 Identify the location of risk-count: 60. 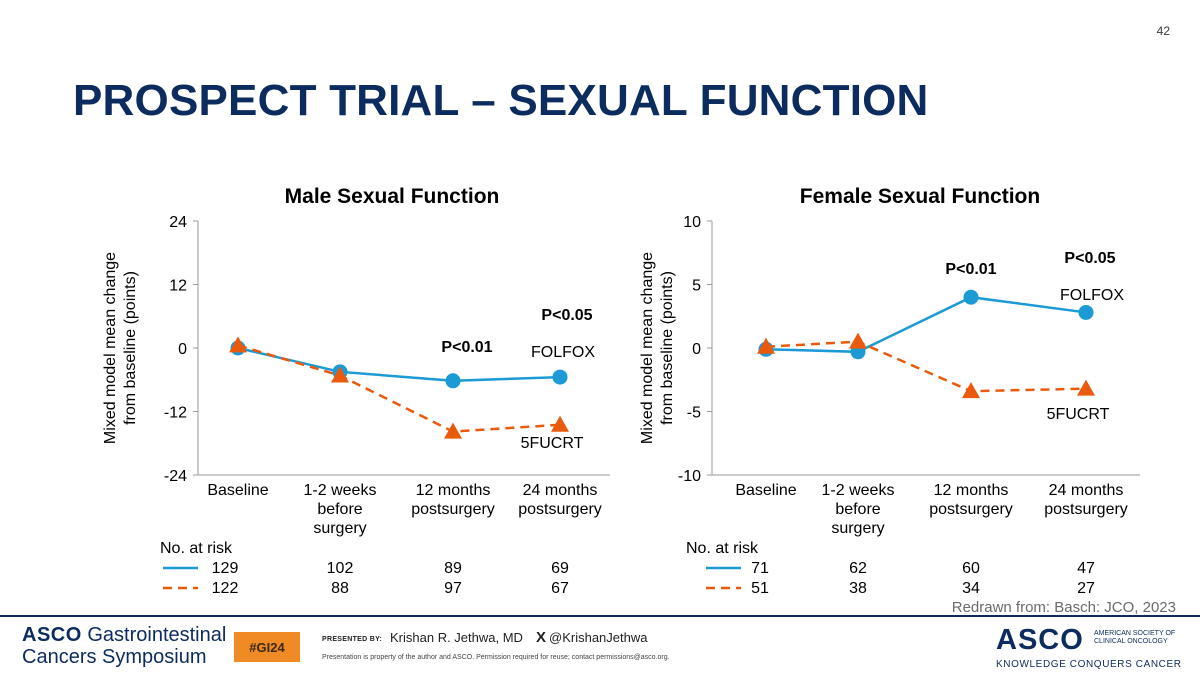
(971, 568).